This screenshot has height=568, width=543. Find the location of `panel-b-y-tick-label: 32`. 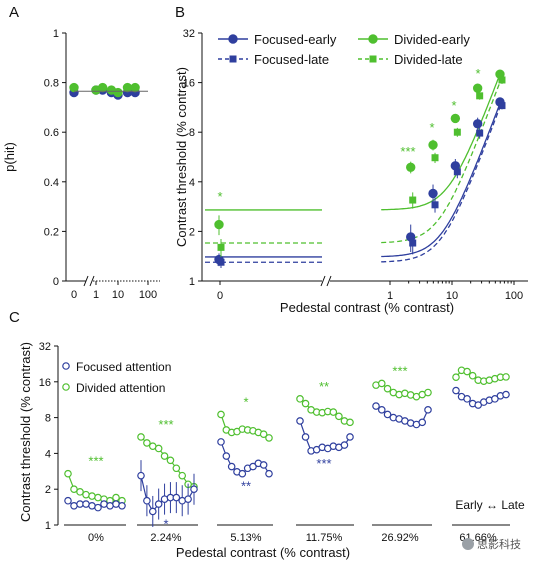

panel-b-y-tick-label: 32 is located at coordinates (189, 34).